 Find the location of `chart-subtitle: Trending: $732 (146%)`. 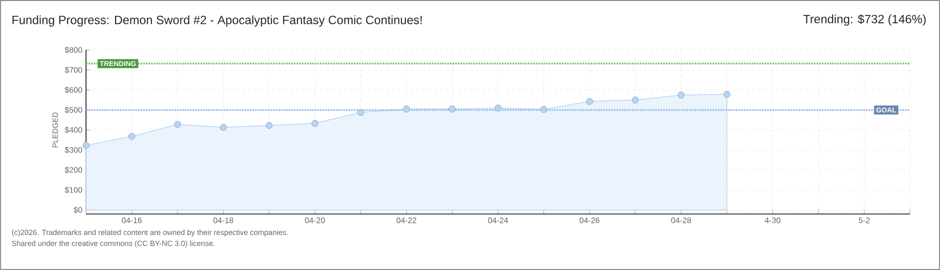

chart-subtitle: Trending: $732 (146%) is located at coordinates (864, 20).